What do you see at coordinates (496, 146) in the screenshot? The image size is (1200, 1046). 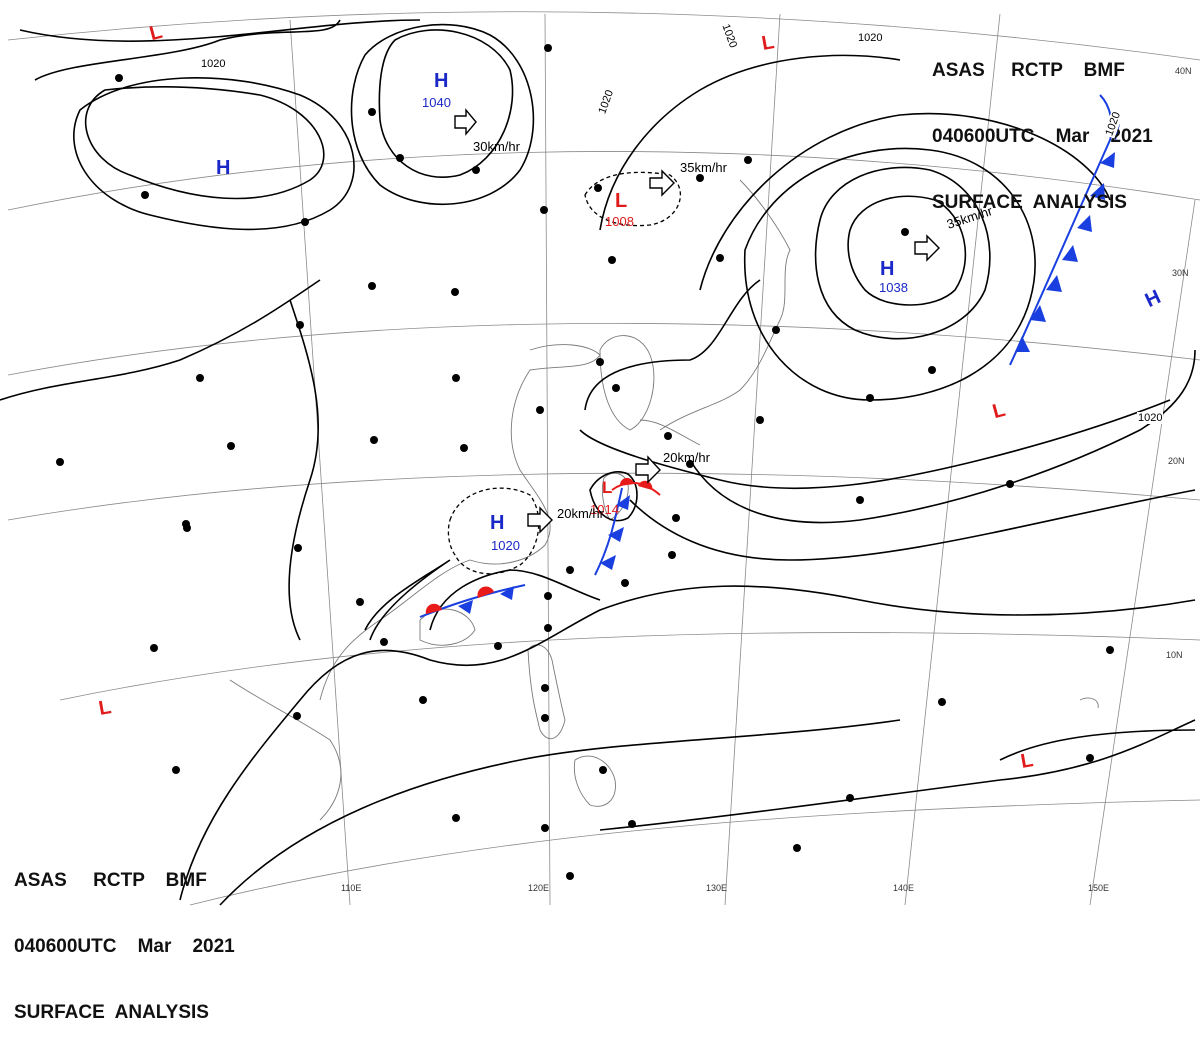 I see `movement-speed: 30km/hr` at bounding box center [496, 146].